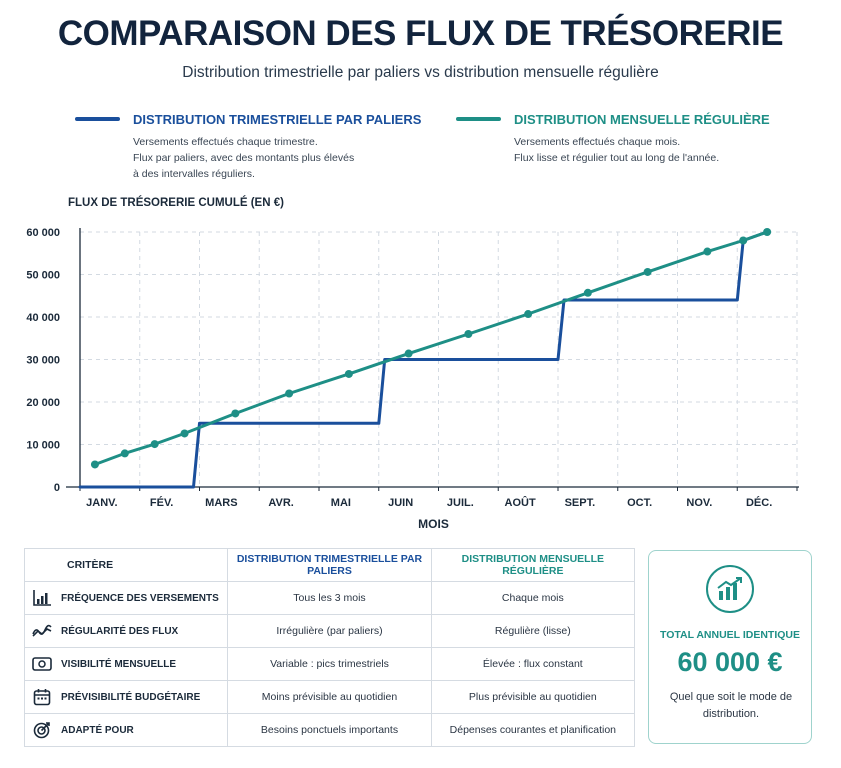 This screenshot has height=768, width=841. Describe the element at coordinates (277, 119) in the screenshot. I see `legend-title-quarterly: DISTRIBUTION TRIMESTRIELLE PAR PALIERS` at that location.